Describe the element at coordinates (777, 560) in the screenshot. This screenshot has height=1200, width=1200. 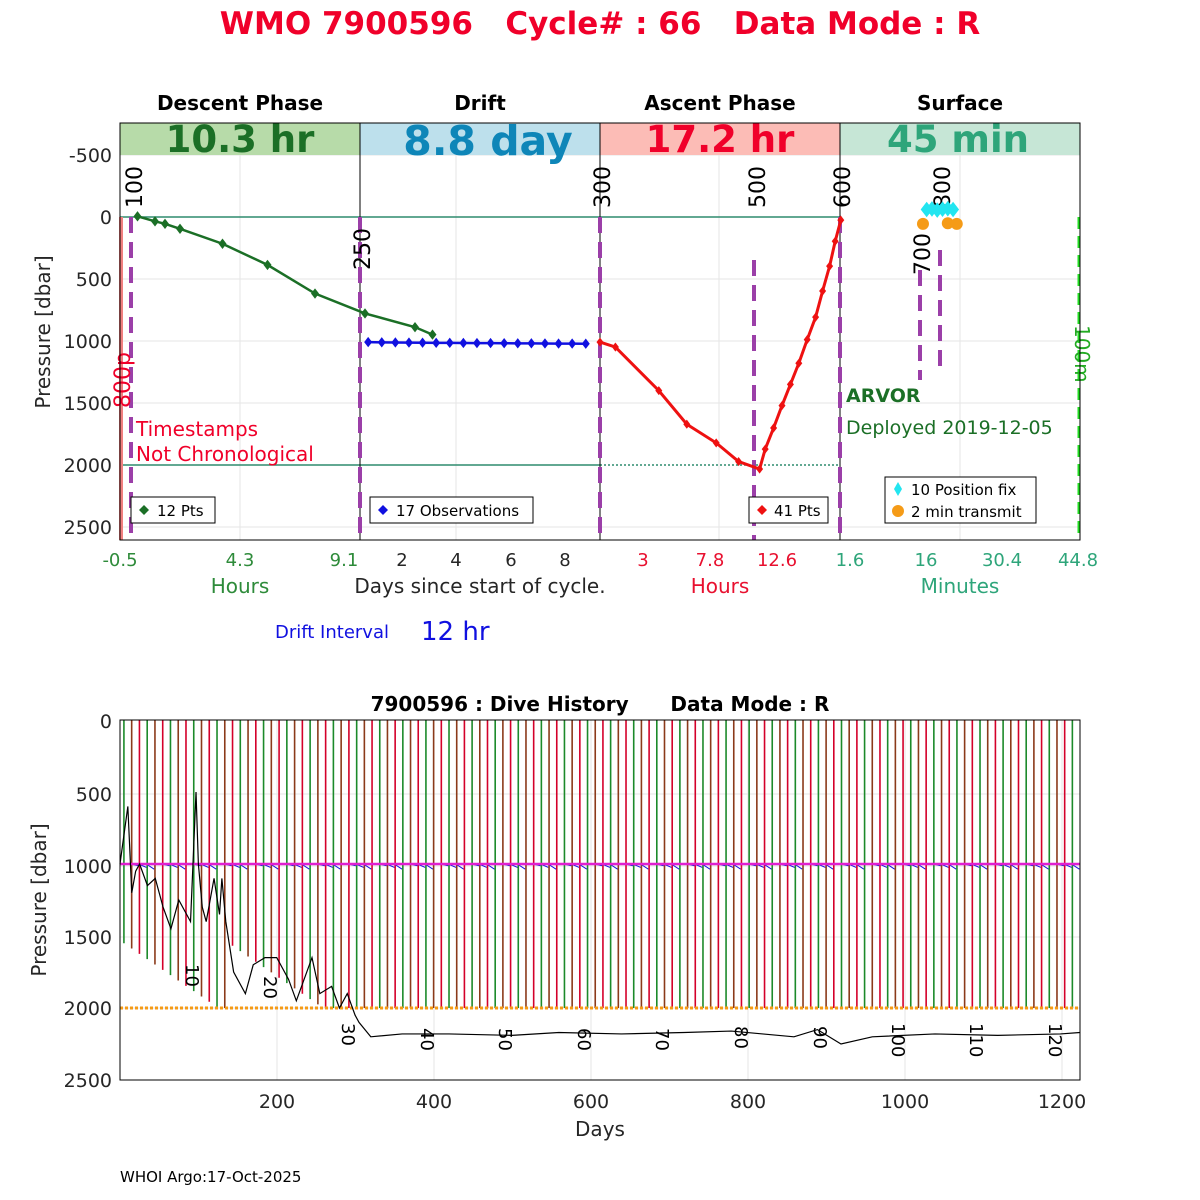
I see `ascent-xtick: 12.6` at that location.